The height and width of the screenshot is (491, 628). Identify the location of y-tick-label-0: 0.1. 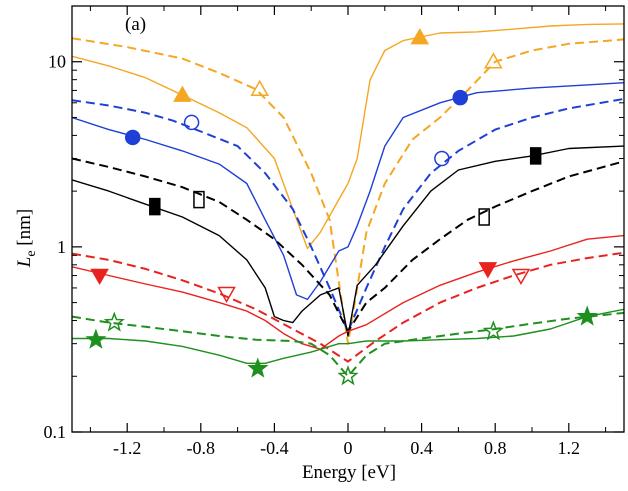
(55, 432).